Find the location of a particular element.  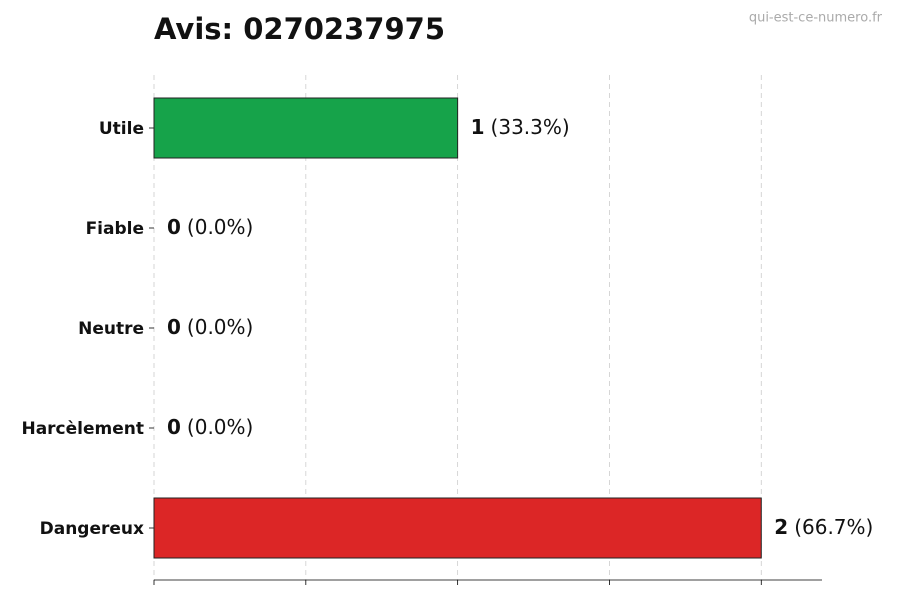

y-tick-label: Harcèlement is located at coordinates (82, 429).